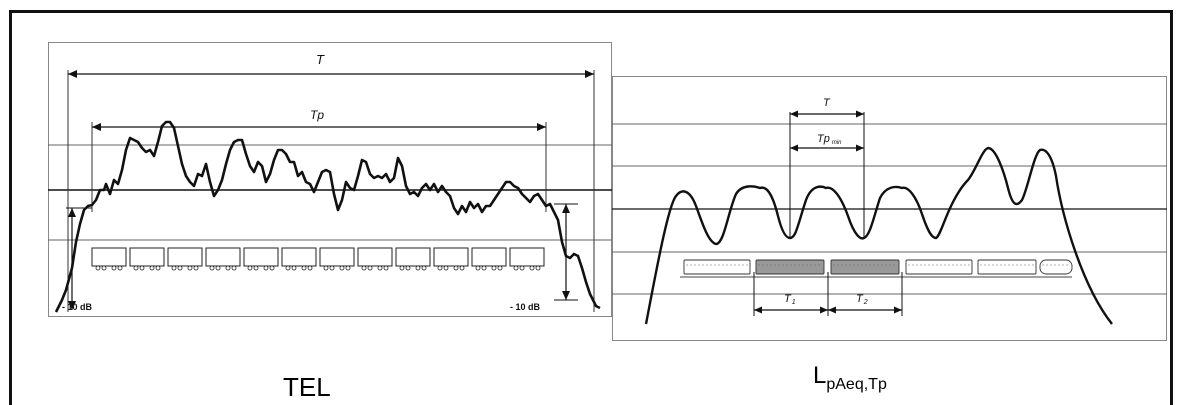 The height and width of the screenshot is (405, 1183). I want to click on lpaeq-T1-label: T1, so click(790, 299).